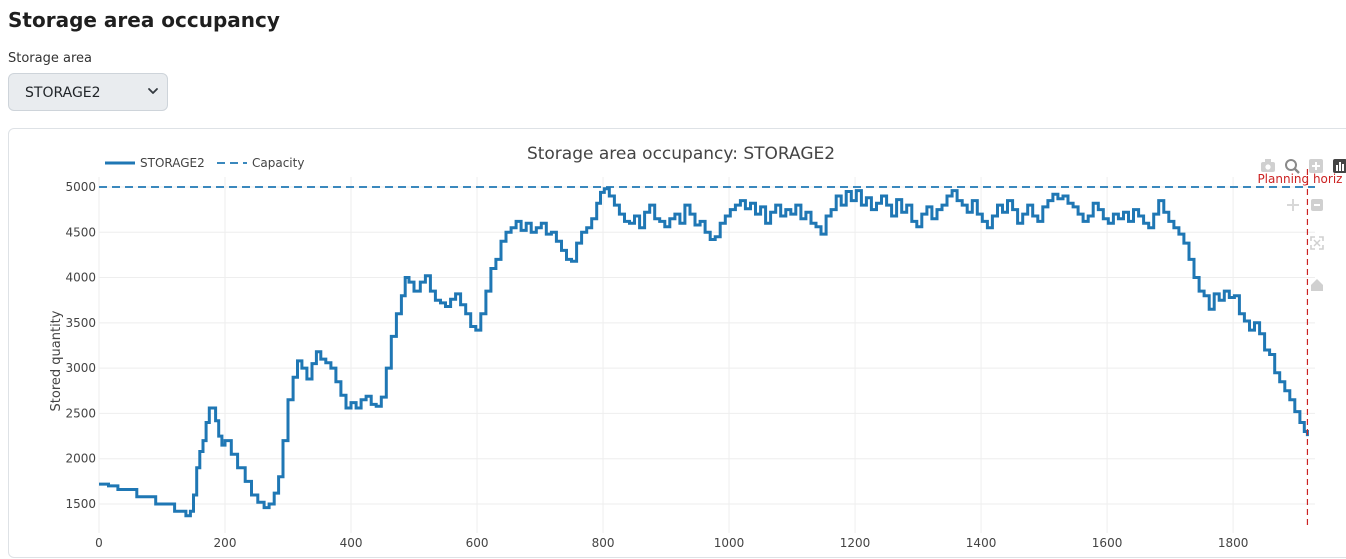  I want to click on zoom-in-icon, so click(1316, 166).